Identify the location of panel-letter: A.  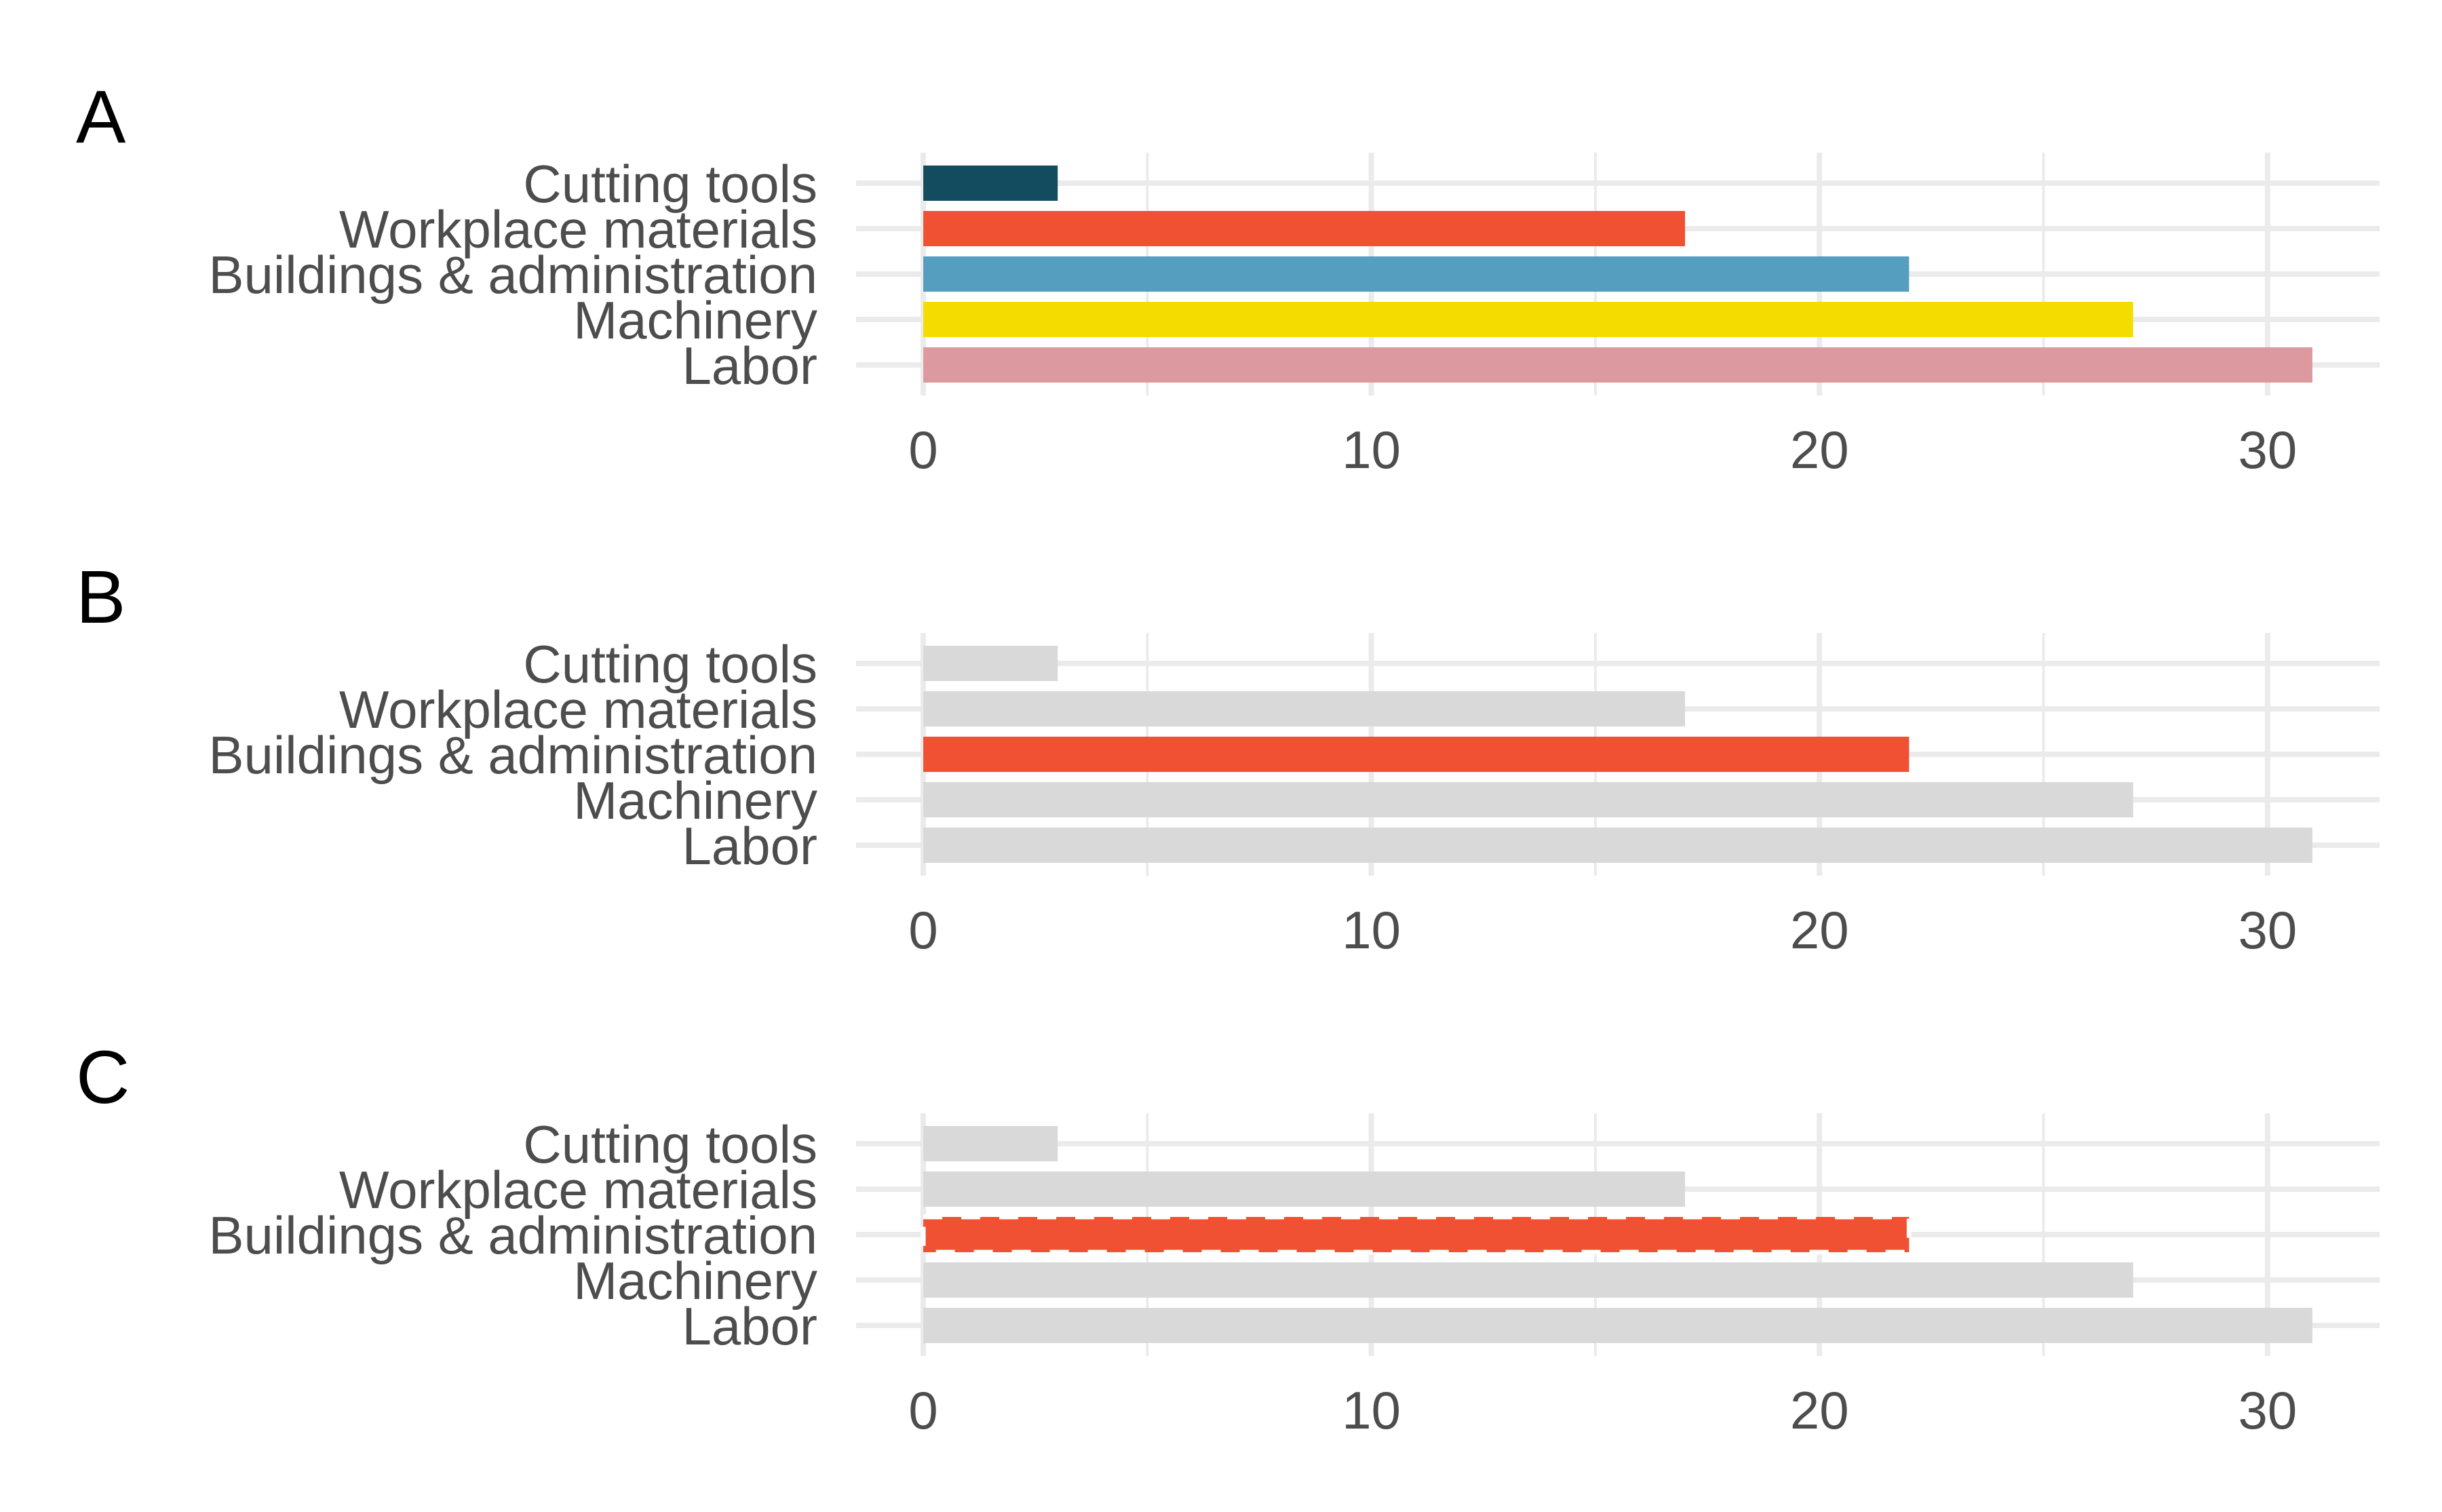
(101, 117).